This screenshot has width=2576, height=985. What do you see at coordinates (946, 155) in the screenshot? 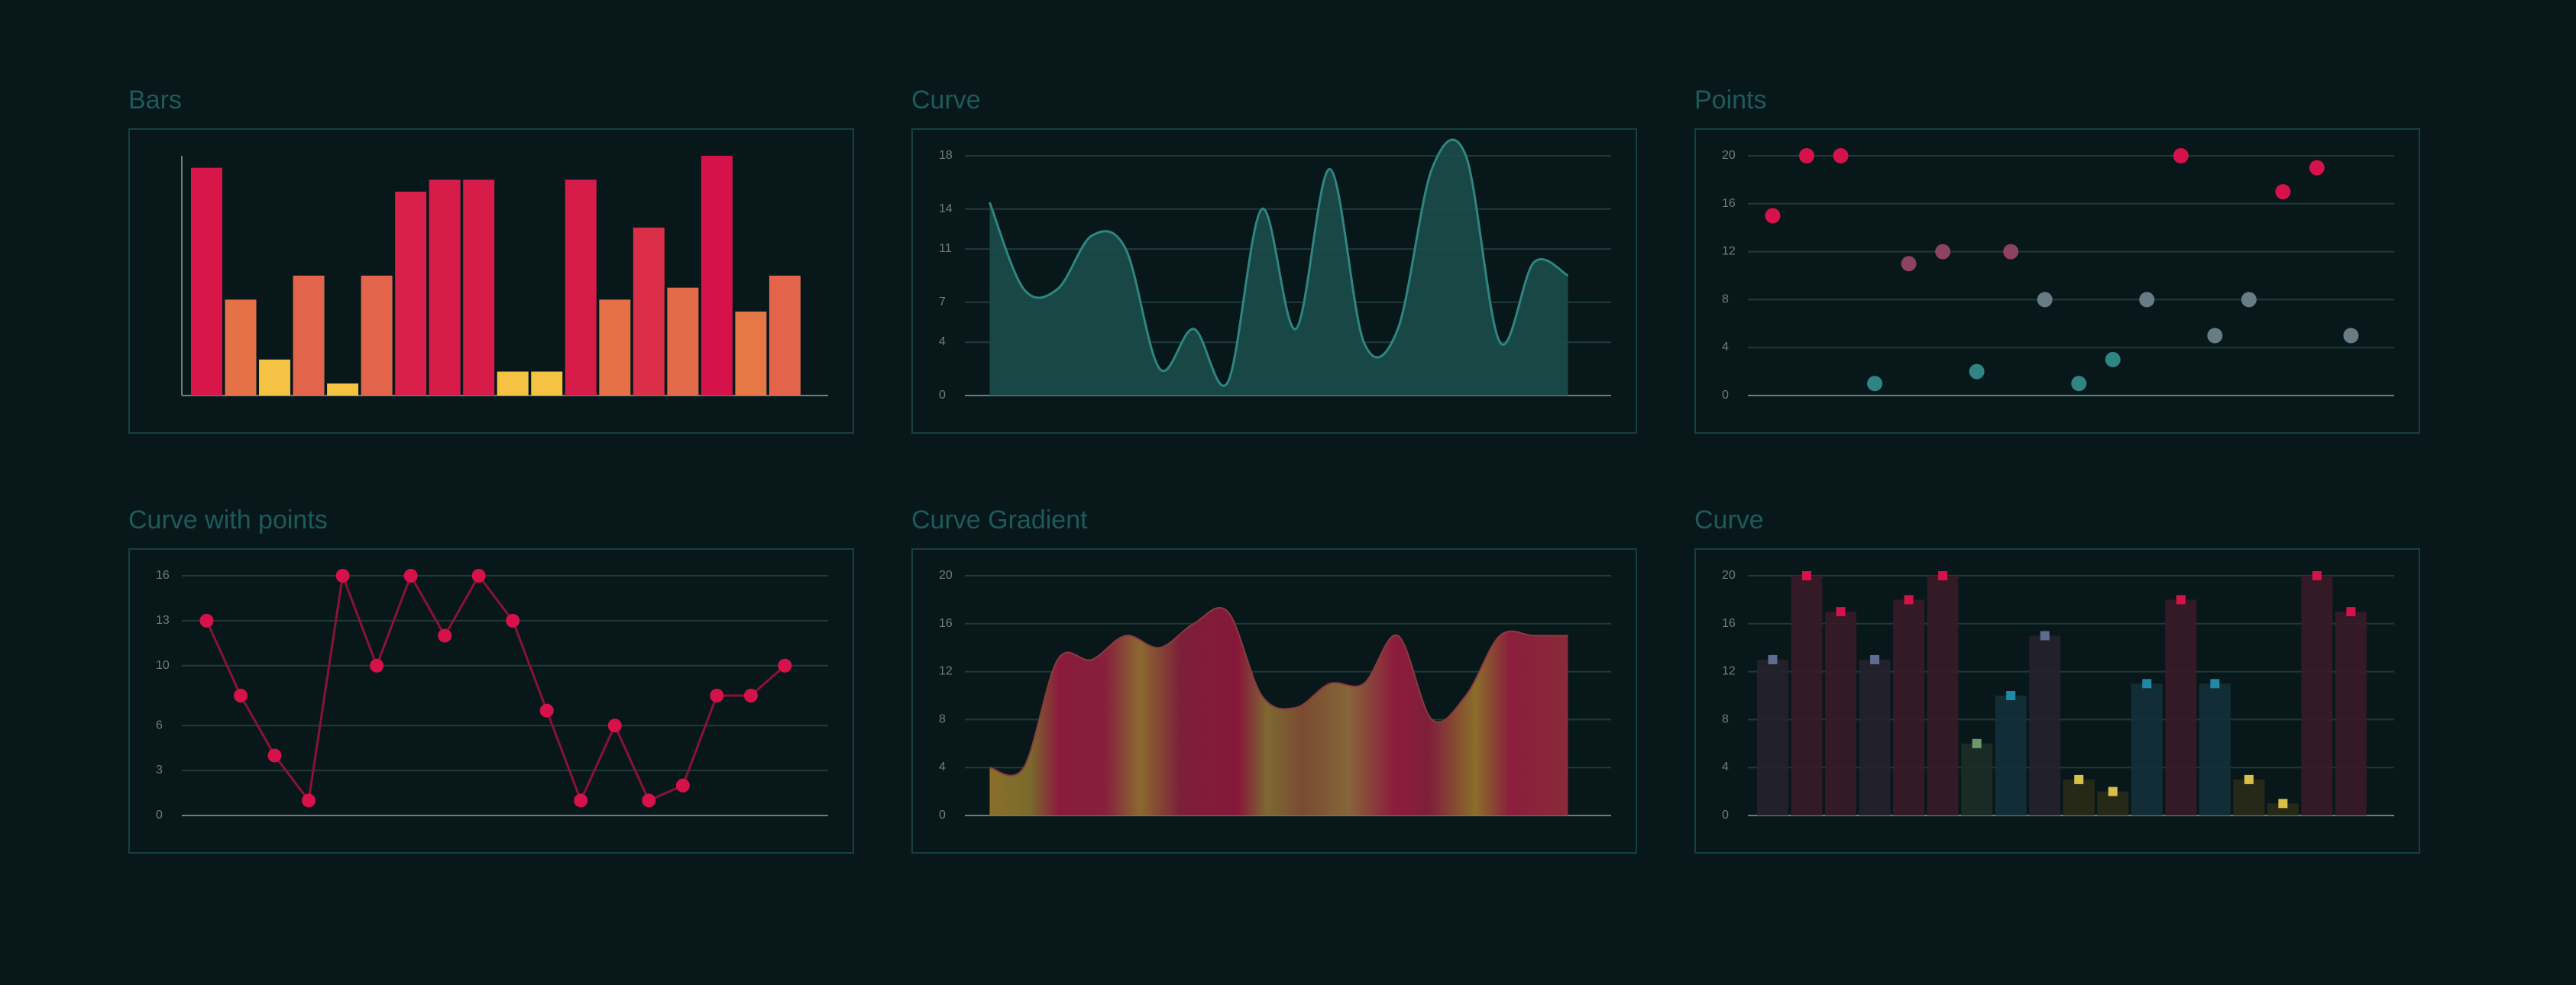
I see `y-tick-label: 18` at bounding box center [946, 155].